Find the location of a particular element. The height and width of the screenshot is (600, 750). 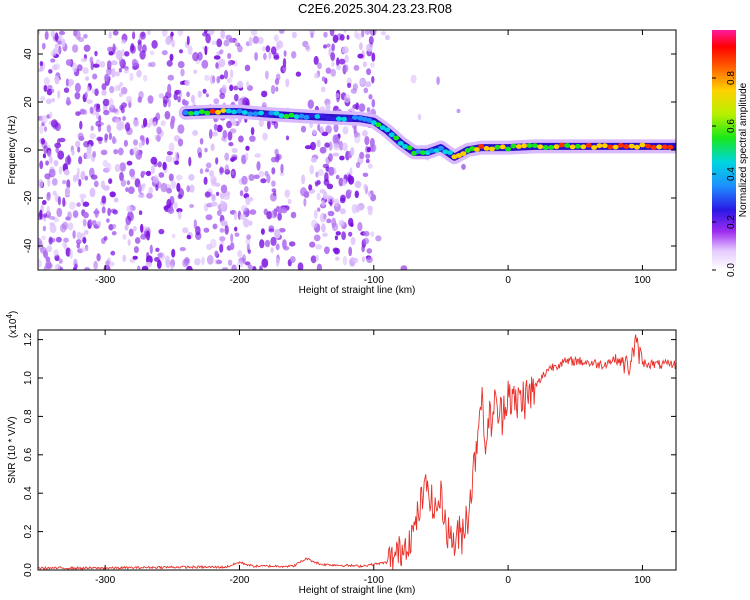

y-tick-label: 0.0 is located at coordinates (28, 570).